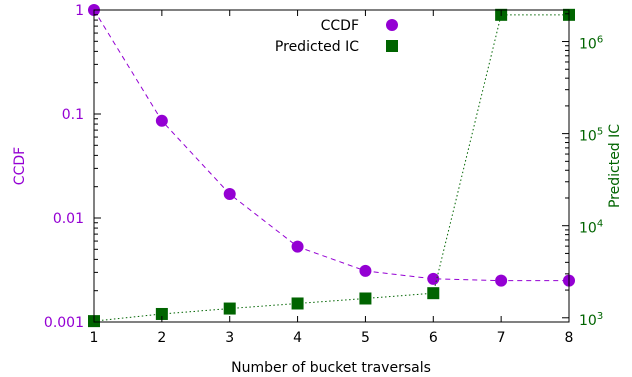  I want to click on x-tick-label: 7, so click(501, 338).